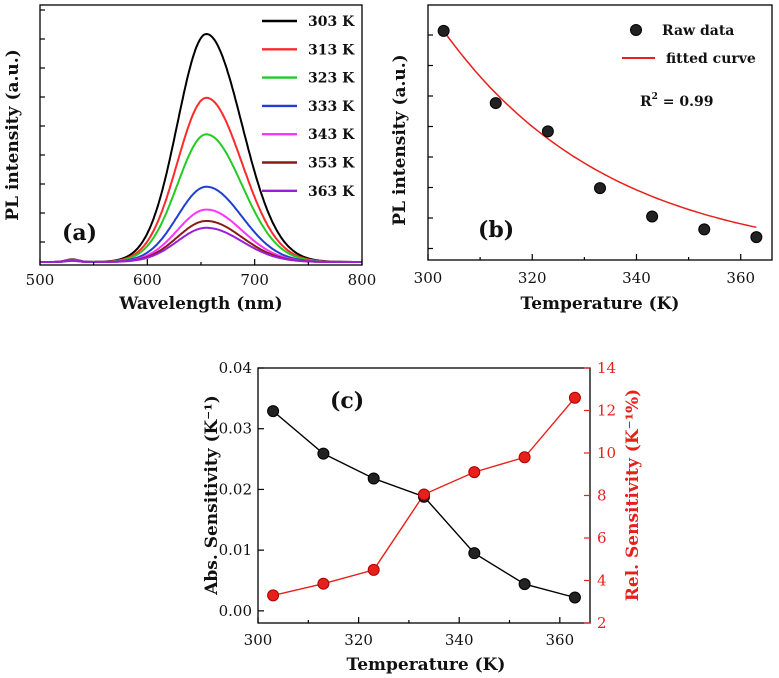  What do you see at coordinates (200, 304) in the screenshot?
I see `panel-a-xlabel: Wavelength (nm)` at bounding box center [200, 304].